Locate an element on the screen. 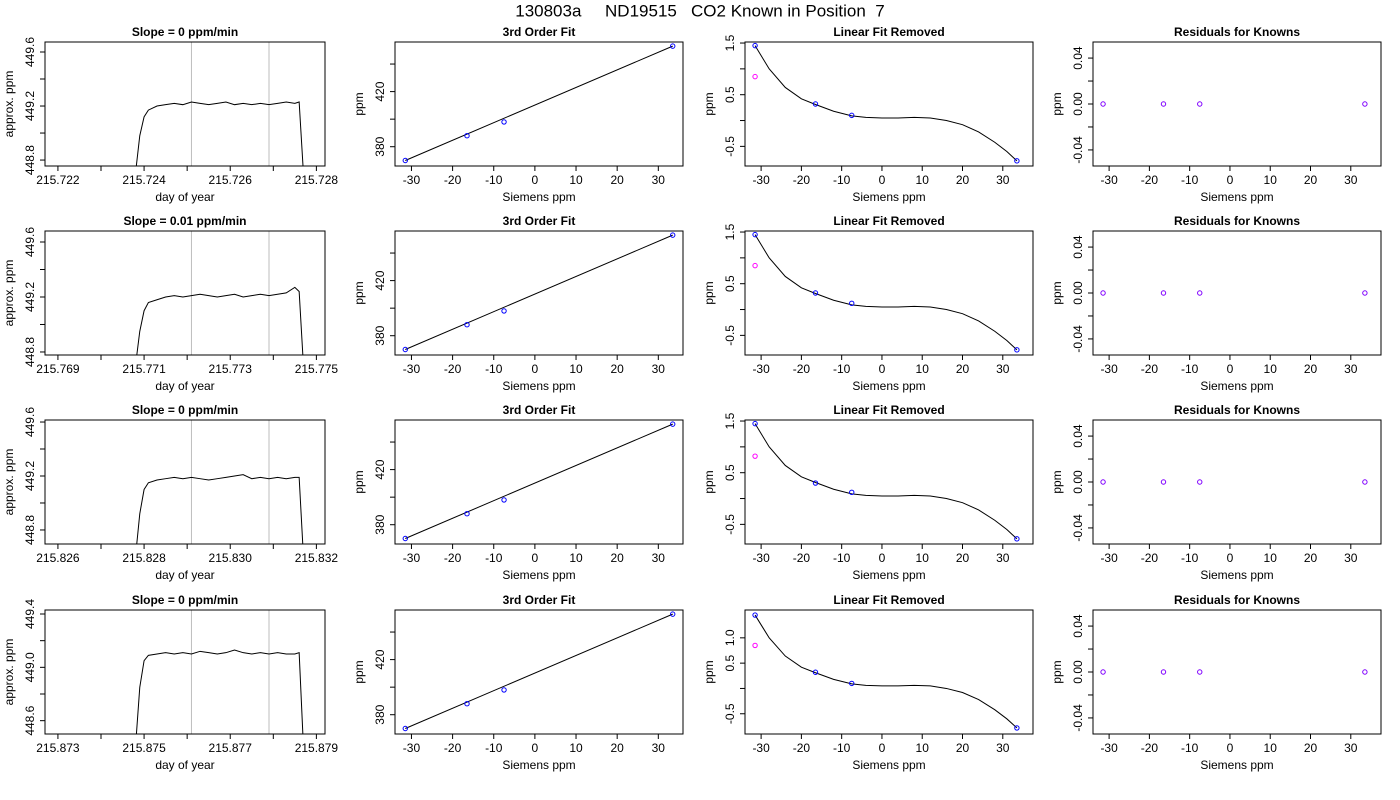 The width and height of the screenshot is (1400, 800). figure-title: 130803a ND19515 CO2 Known in Position 7 is located at coordinates (700, 10).